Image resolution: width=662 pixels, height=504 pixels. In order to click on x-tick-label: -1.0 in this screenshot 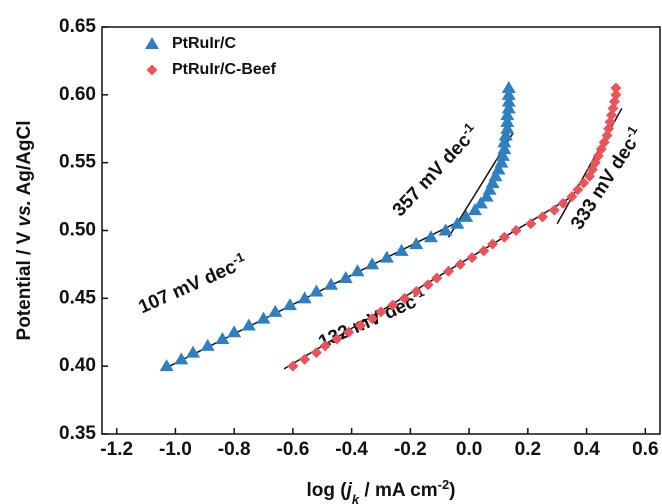, I will do `click(175, 449)`.